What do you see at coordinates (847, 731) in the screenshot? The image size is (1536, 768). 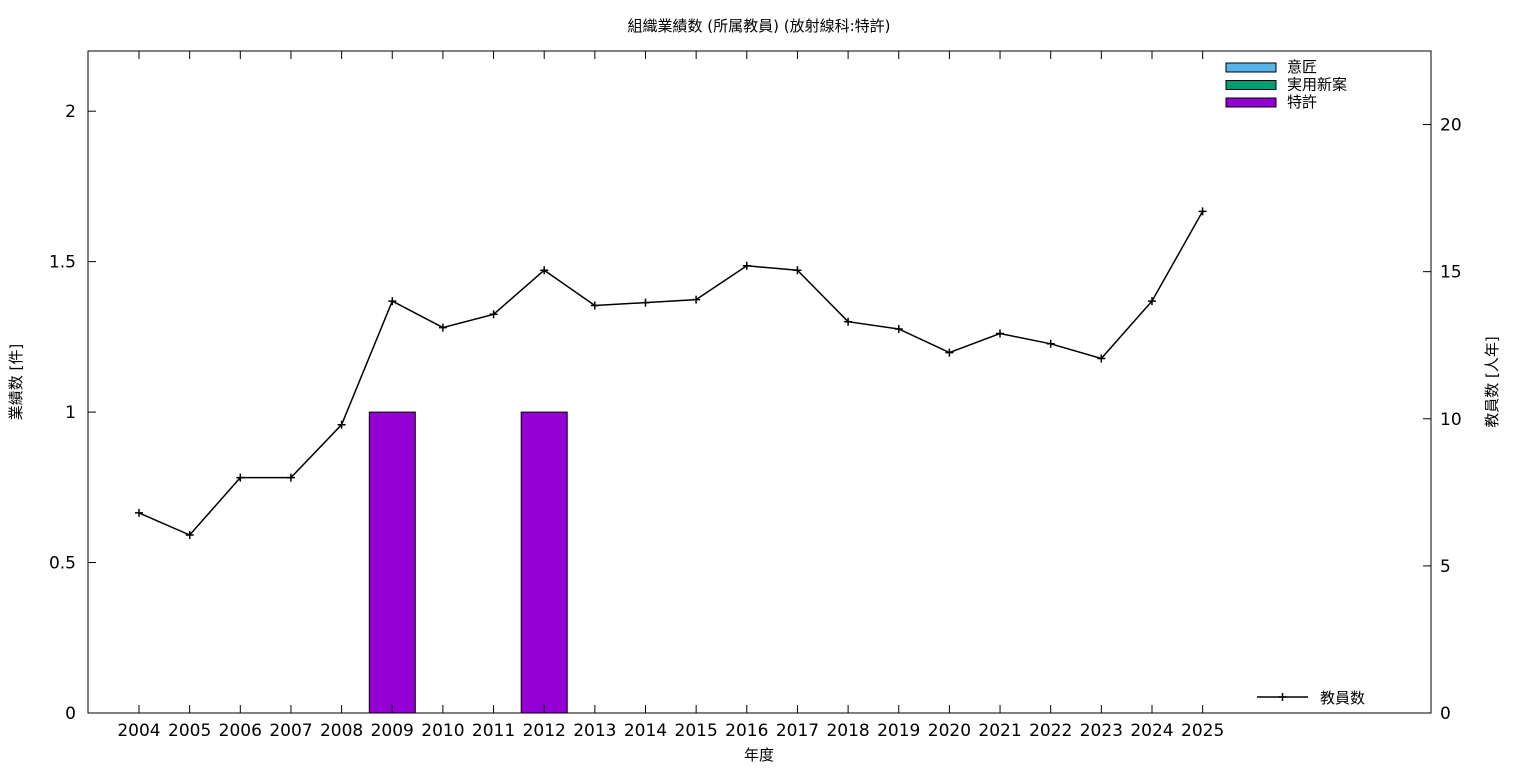 I see `x-tick-label-2018: 2018` at bounding box center [847, 731].